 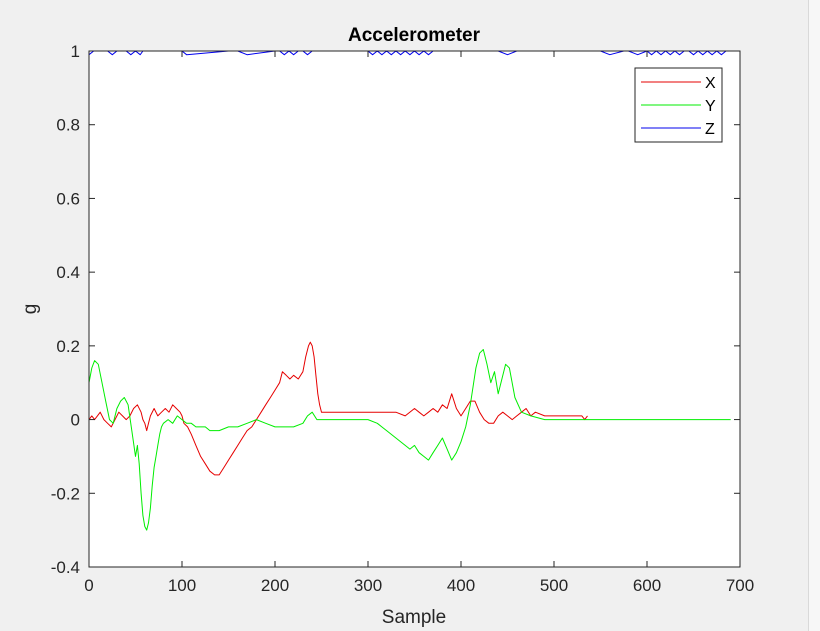 What do you see at coordinates (740, 585) in the screenshot?
I see `x-tick-label: 700` at bounding box center [740, 585].